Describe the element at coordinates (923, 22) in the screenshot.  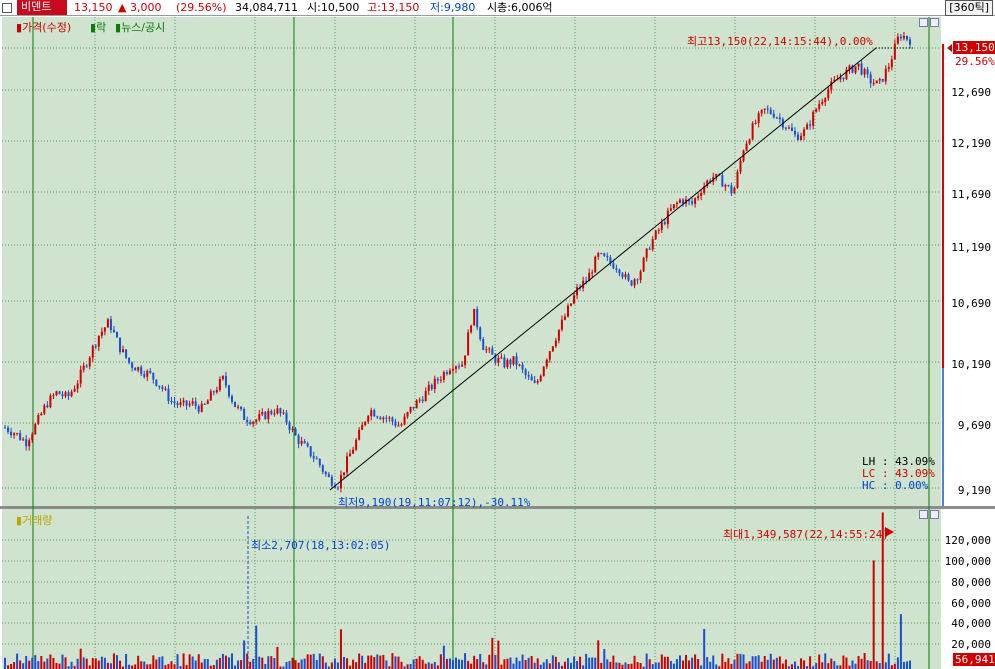
I see `price-pane-minimize-icon` at that location.